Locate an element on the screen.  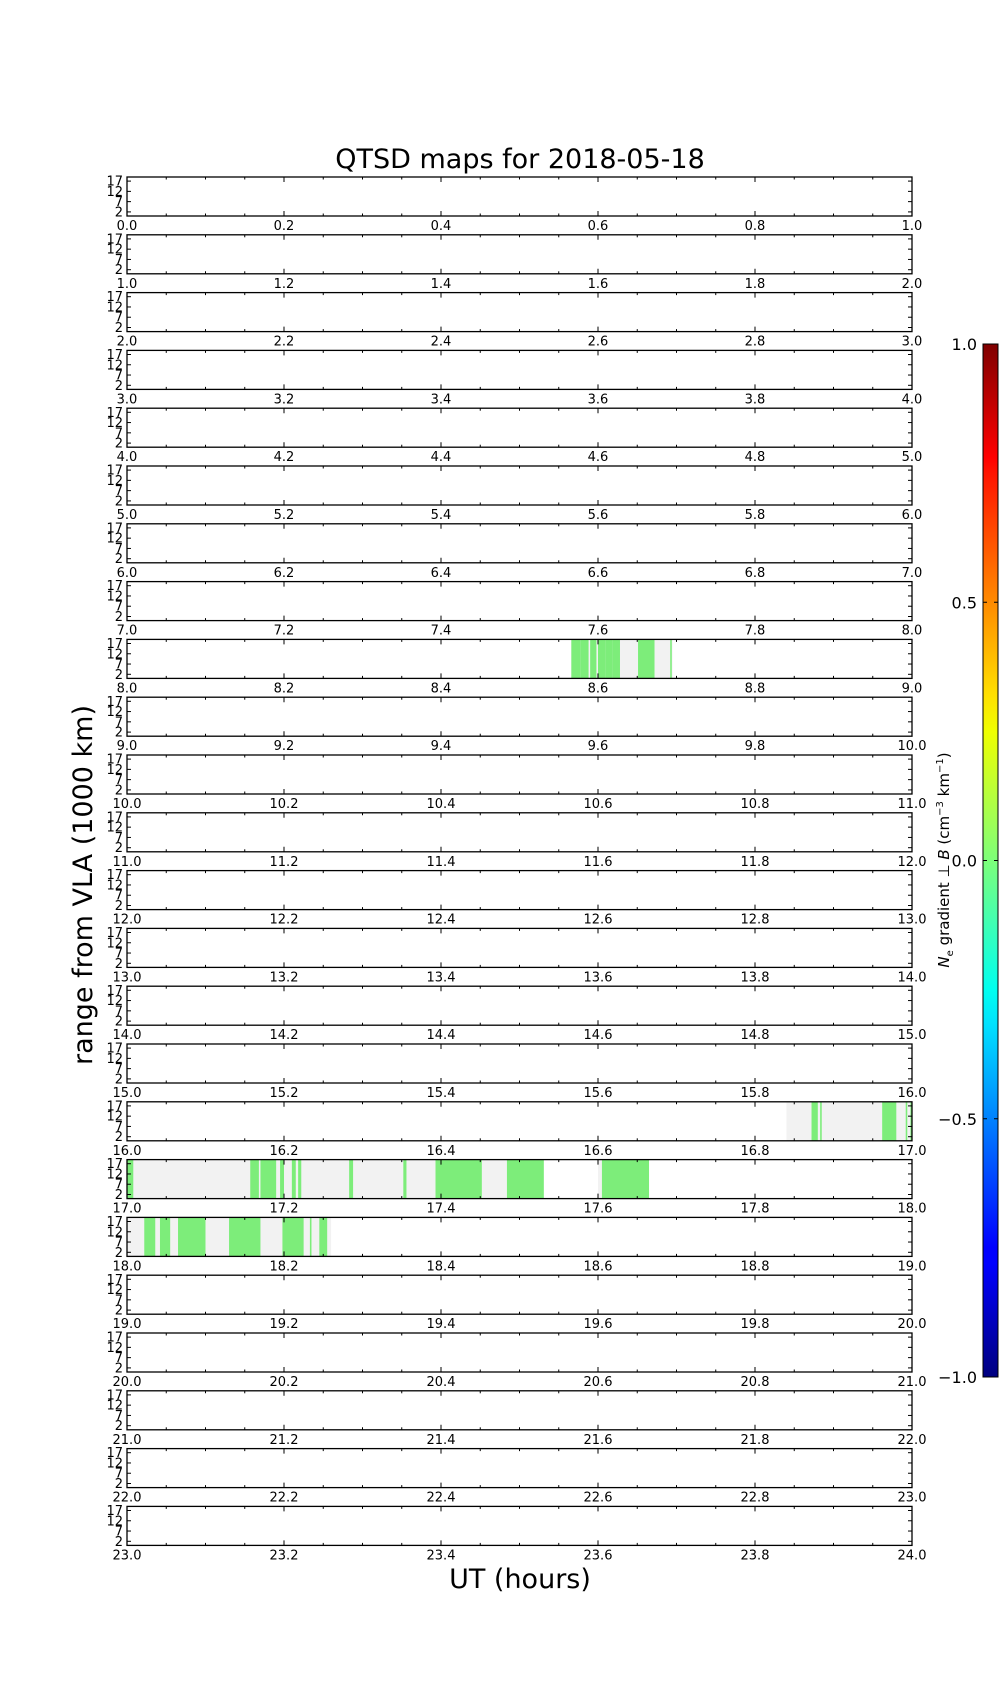
x-tick-label: 9.8 is located at coordinates (755, 746).